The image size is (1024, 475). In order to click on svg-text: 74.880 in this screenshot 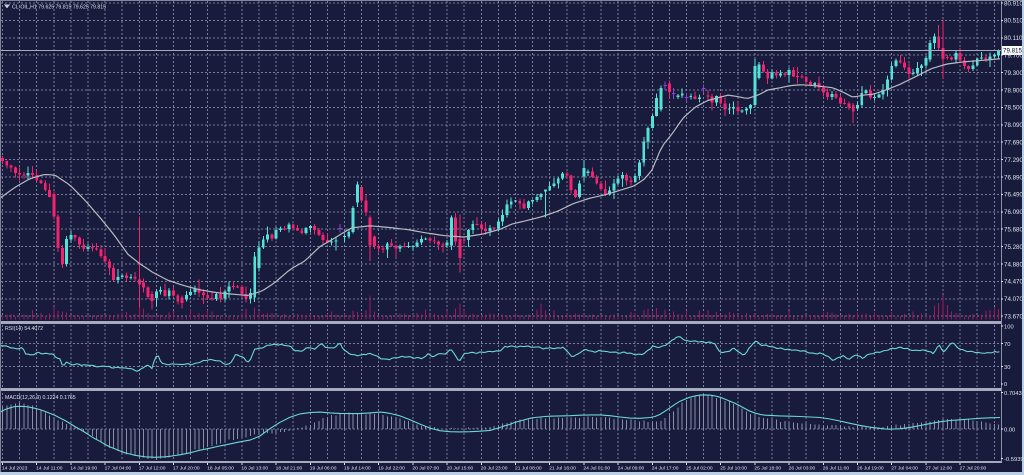, I will do `click(1013, 264)`.